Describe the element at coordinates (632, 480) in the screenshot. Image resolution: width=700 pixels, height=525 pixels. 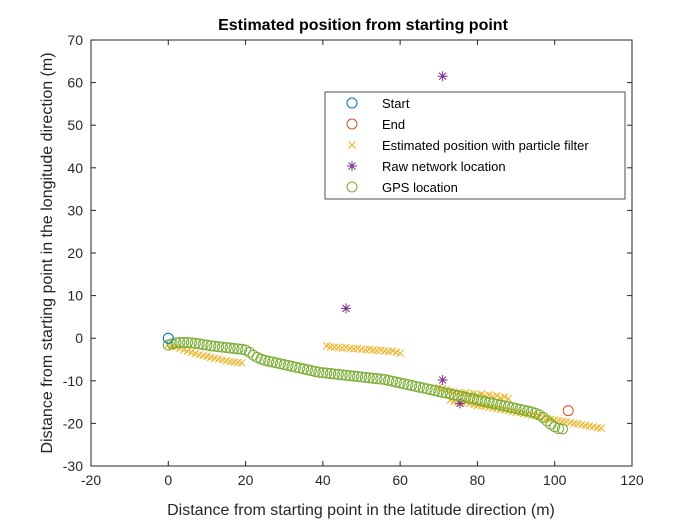
I see `x-tick-label: 120` at that location.